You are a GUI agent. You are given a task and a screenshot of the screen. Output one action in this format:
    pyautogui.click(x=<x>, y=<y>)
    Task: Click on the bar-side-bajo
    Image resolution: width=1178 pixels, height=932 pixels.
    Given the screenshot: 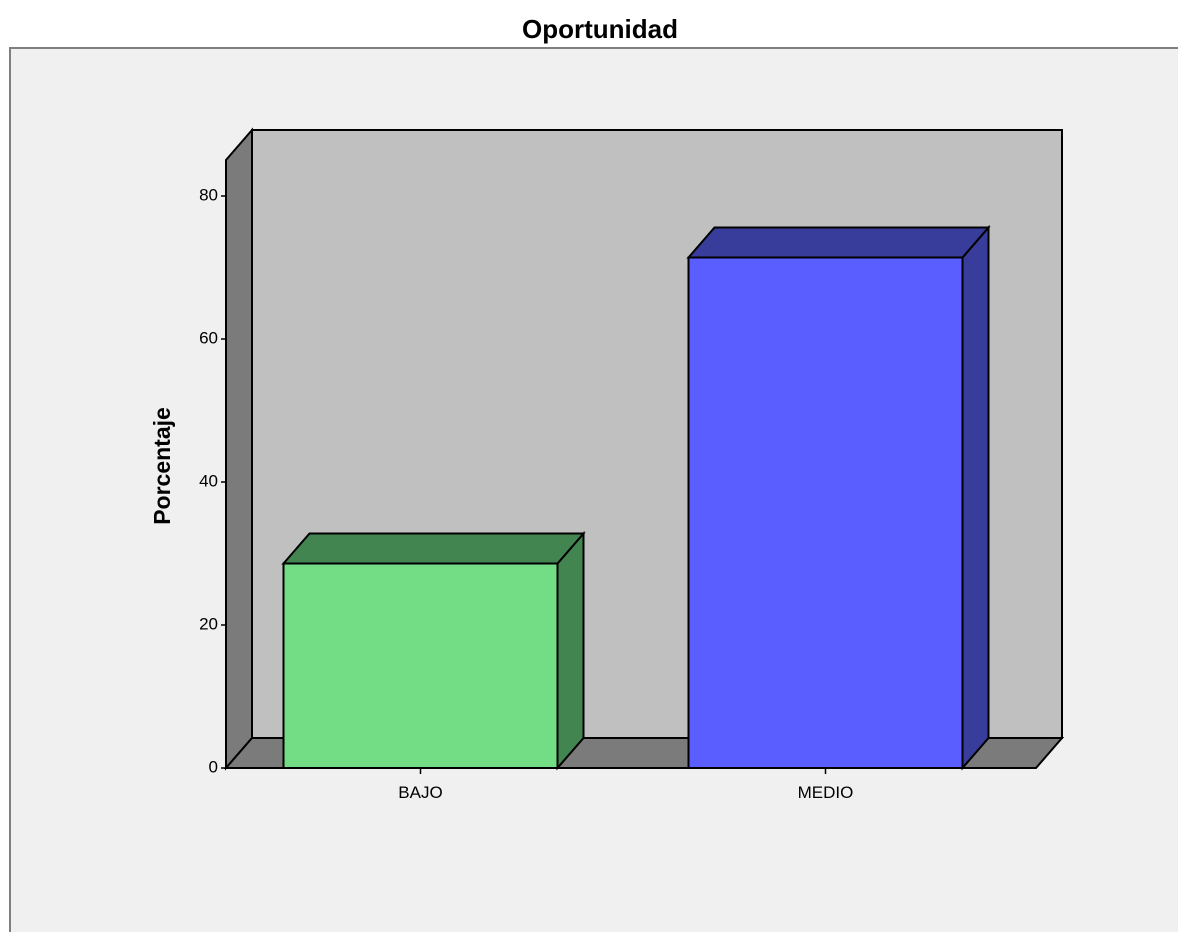 What is the action you would take?
    pyautogui.click(x=570, y=650)
    